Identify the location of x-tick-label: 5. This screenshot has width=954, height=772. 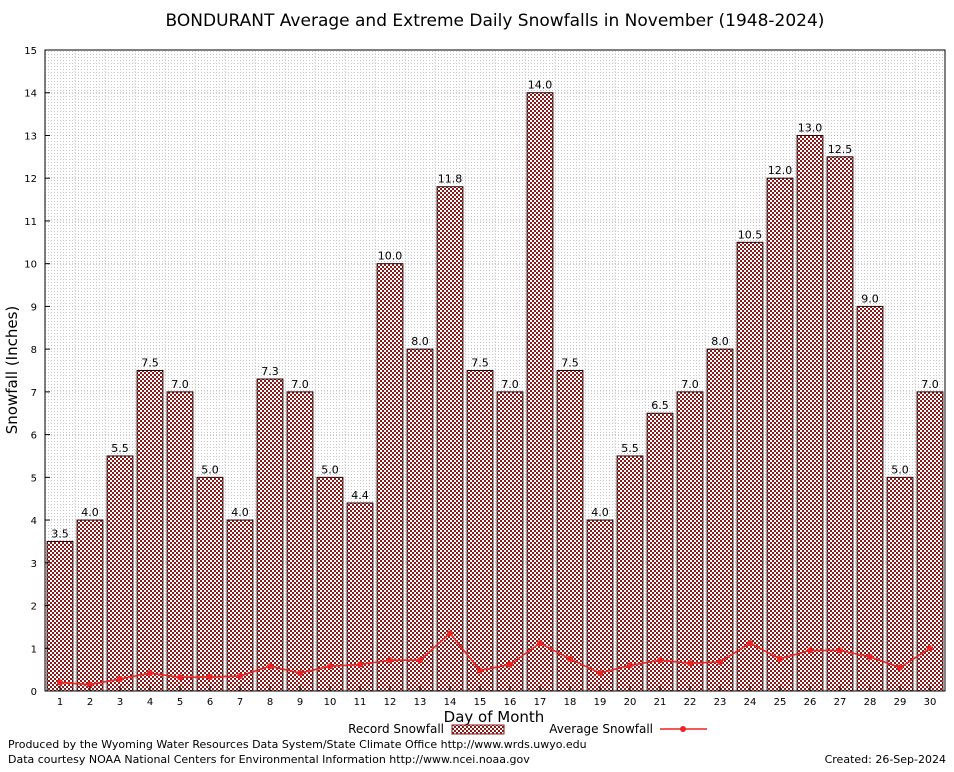
(180, 702).